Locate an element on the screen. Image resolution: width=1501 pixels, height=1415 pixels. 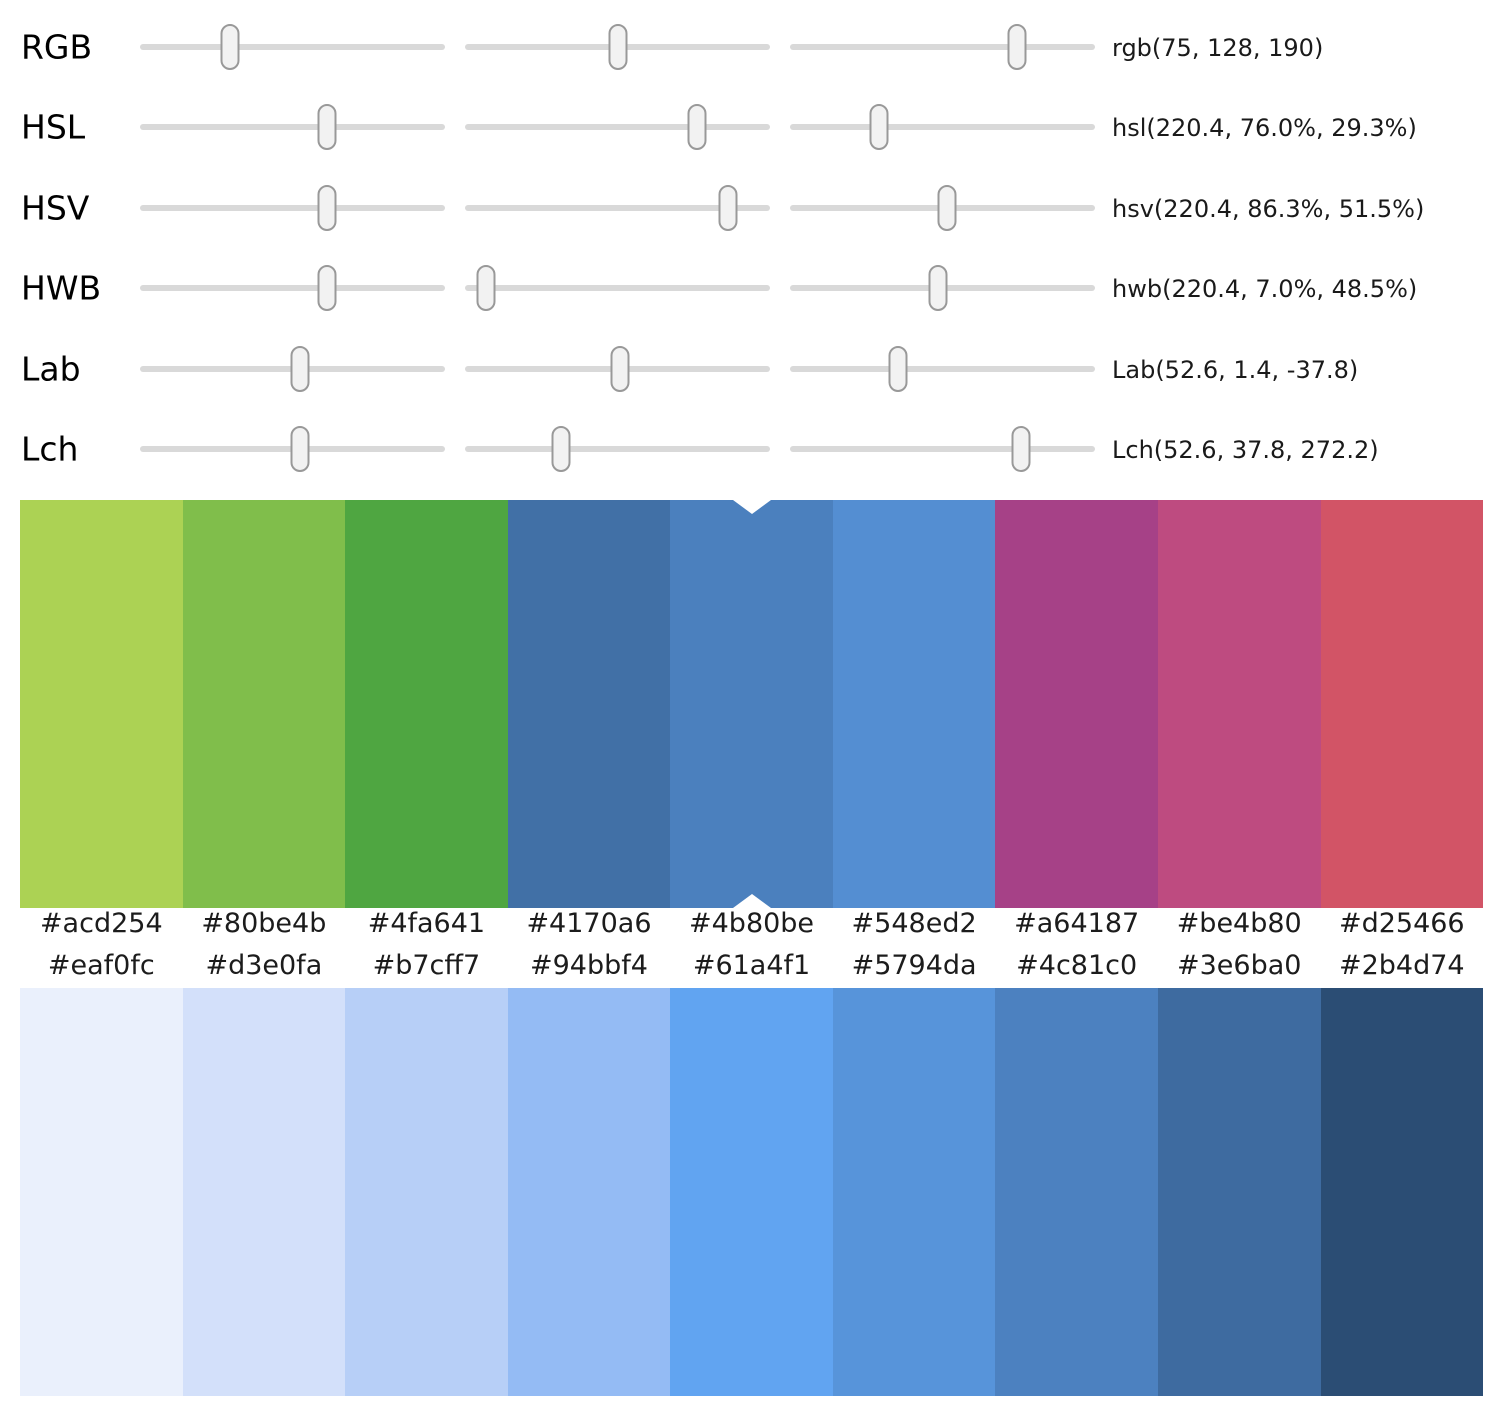
slider-row-lch-value: Lch(52.6, 37.8, 272.2) is located at coordinates (1245, 450).